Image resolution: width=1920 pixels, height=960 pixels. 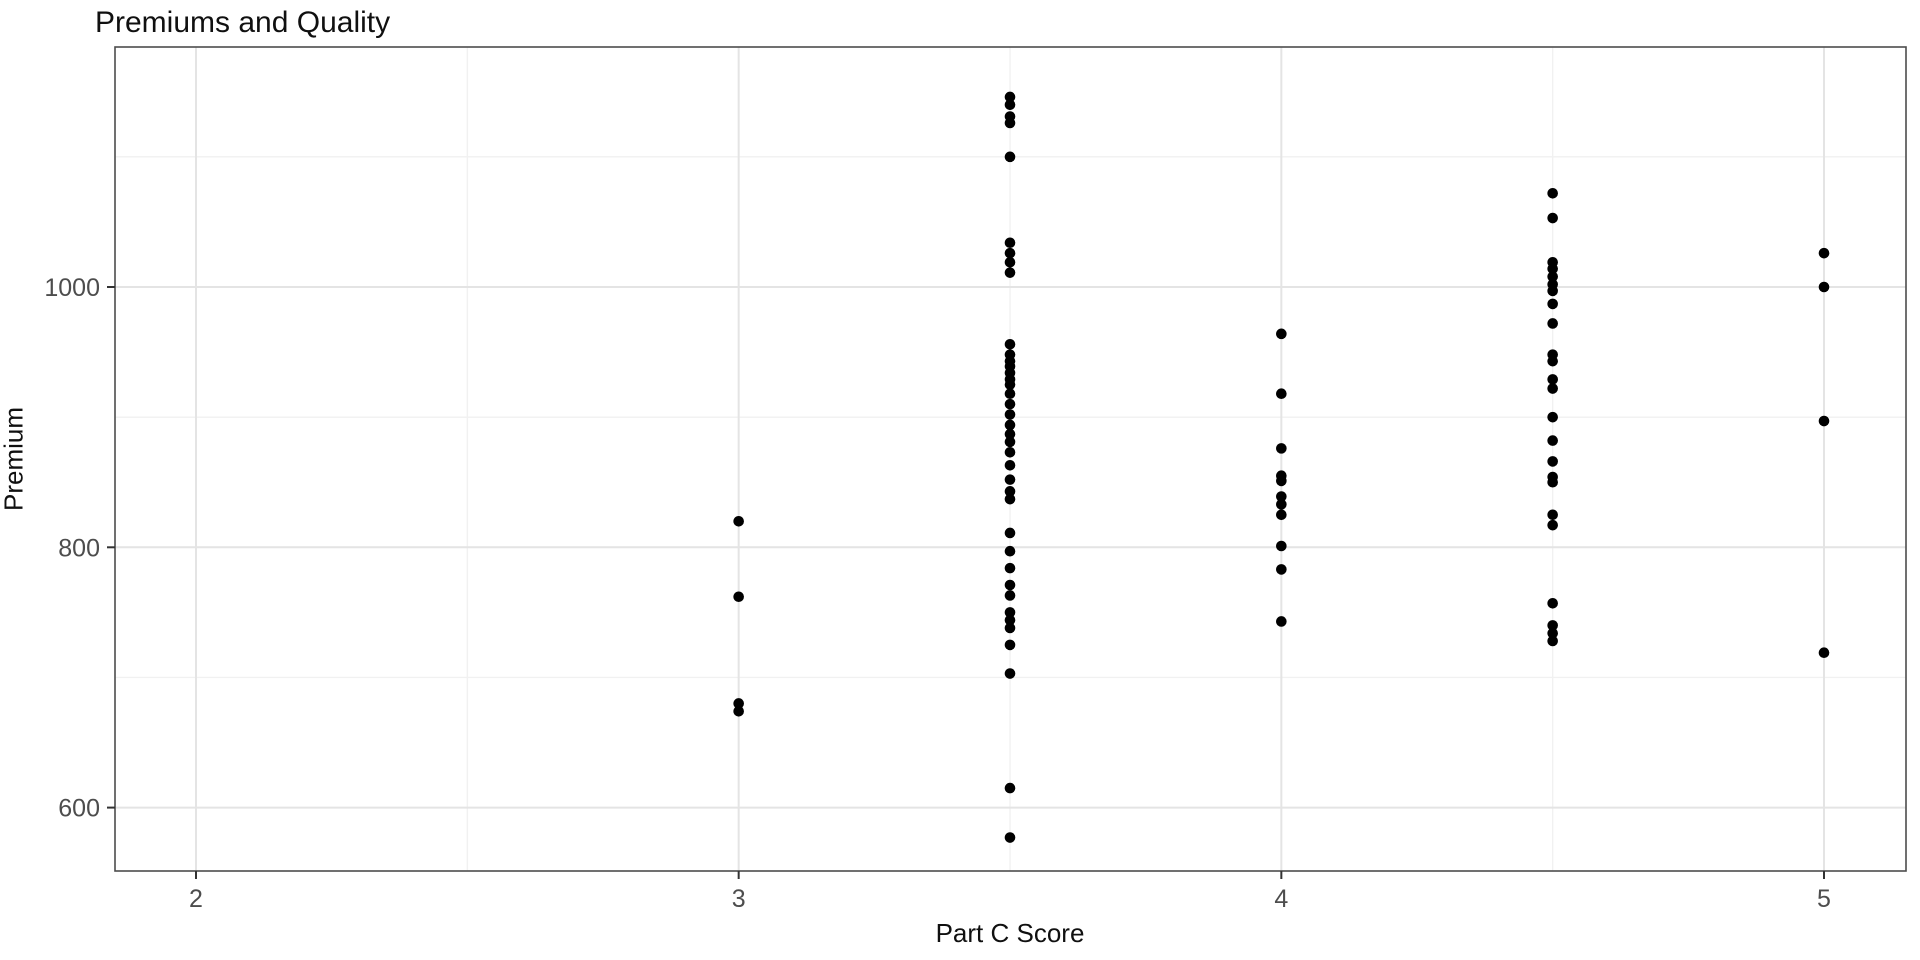 I want to click on x-axis-tick-label: 2, so click(x=196, y=899).